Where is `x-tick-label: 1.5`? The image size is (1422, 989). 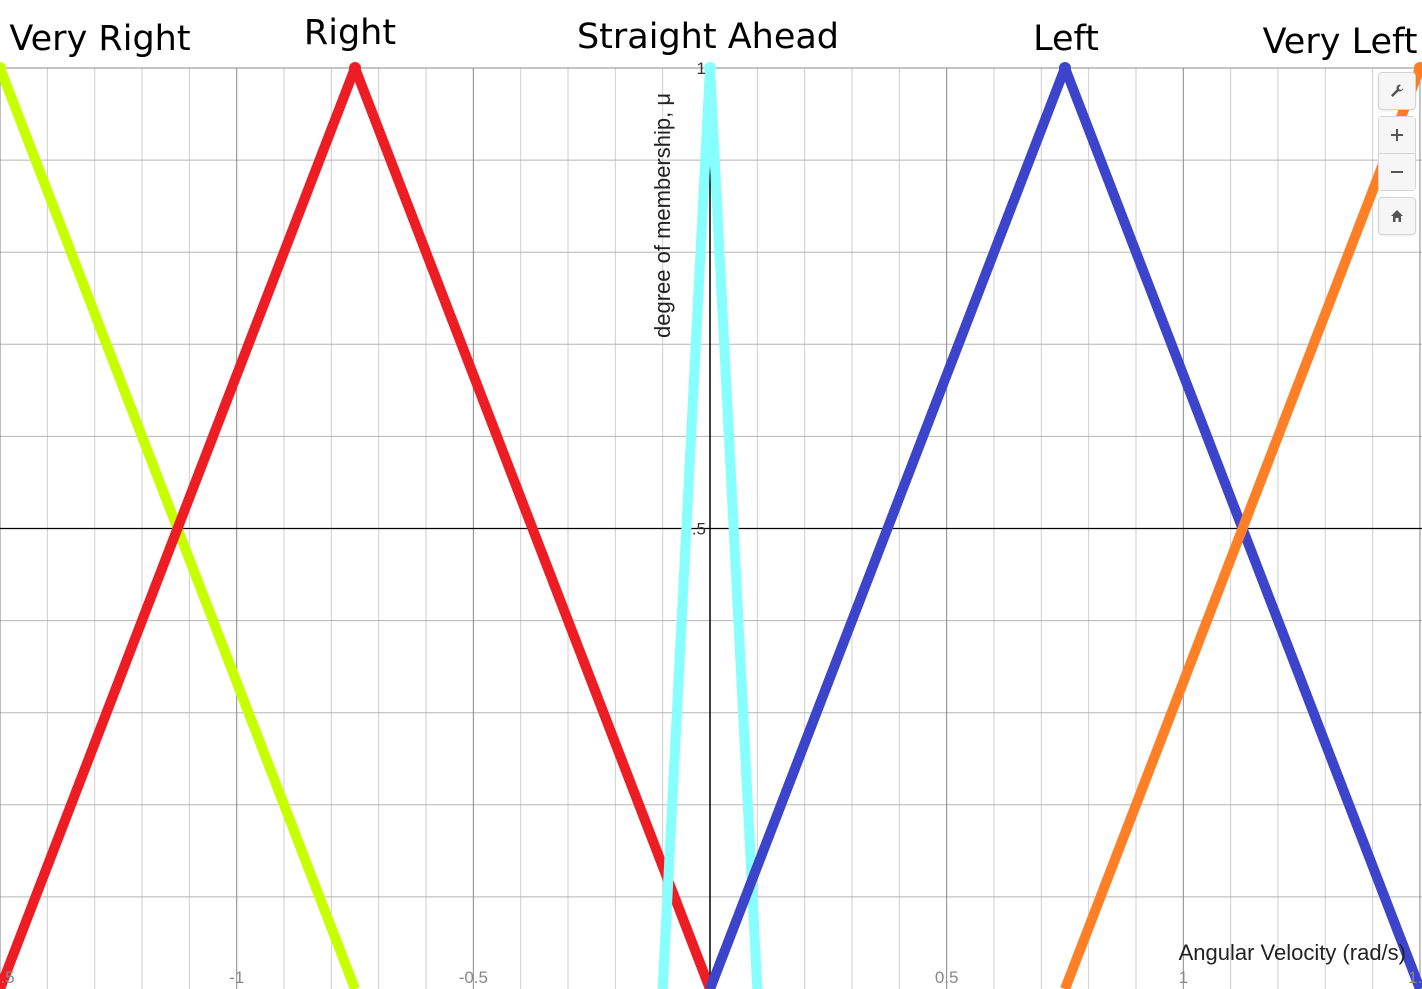 x-tick-label: 1.5 is located at coordinates (1415, 977).